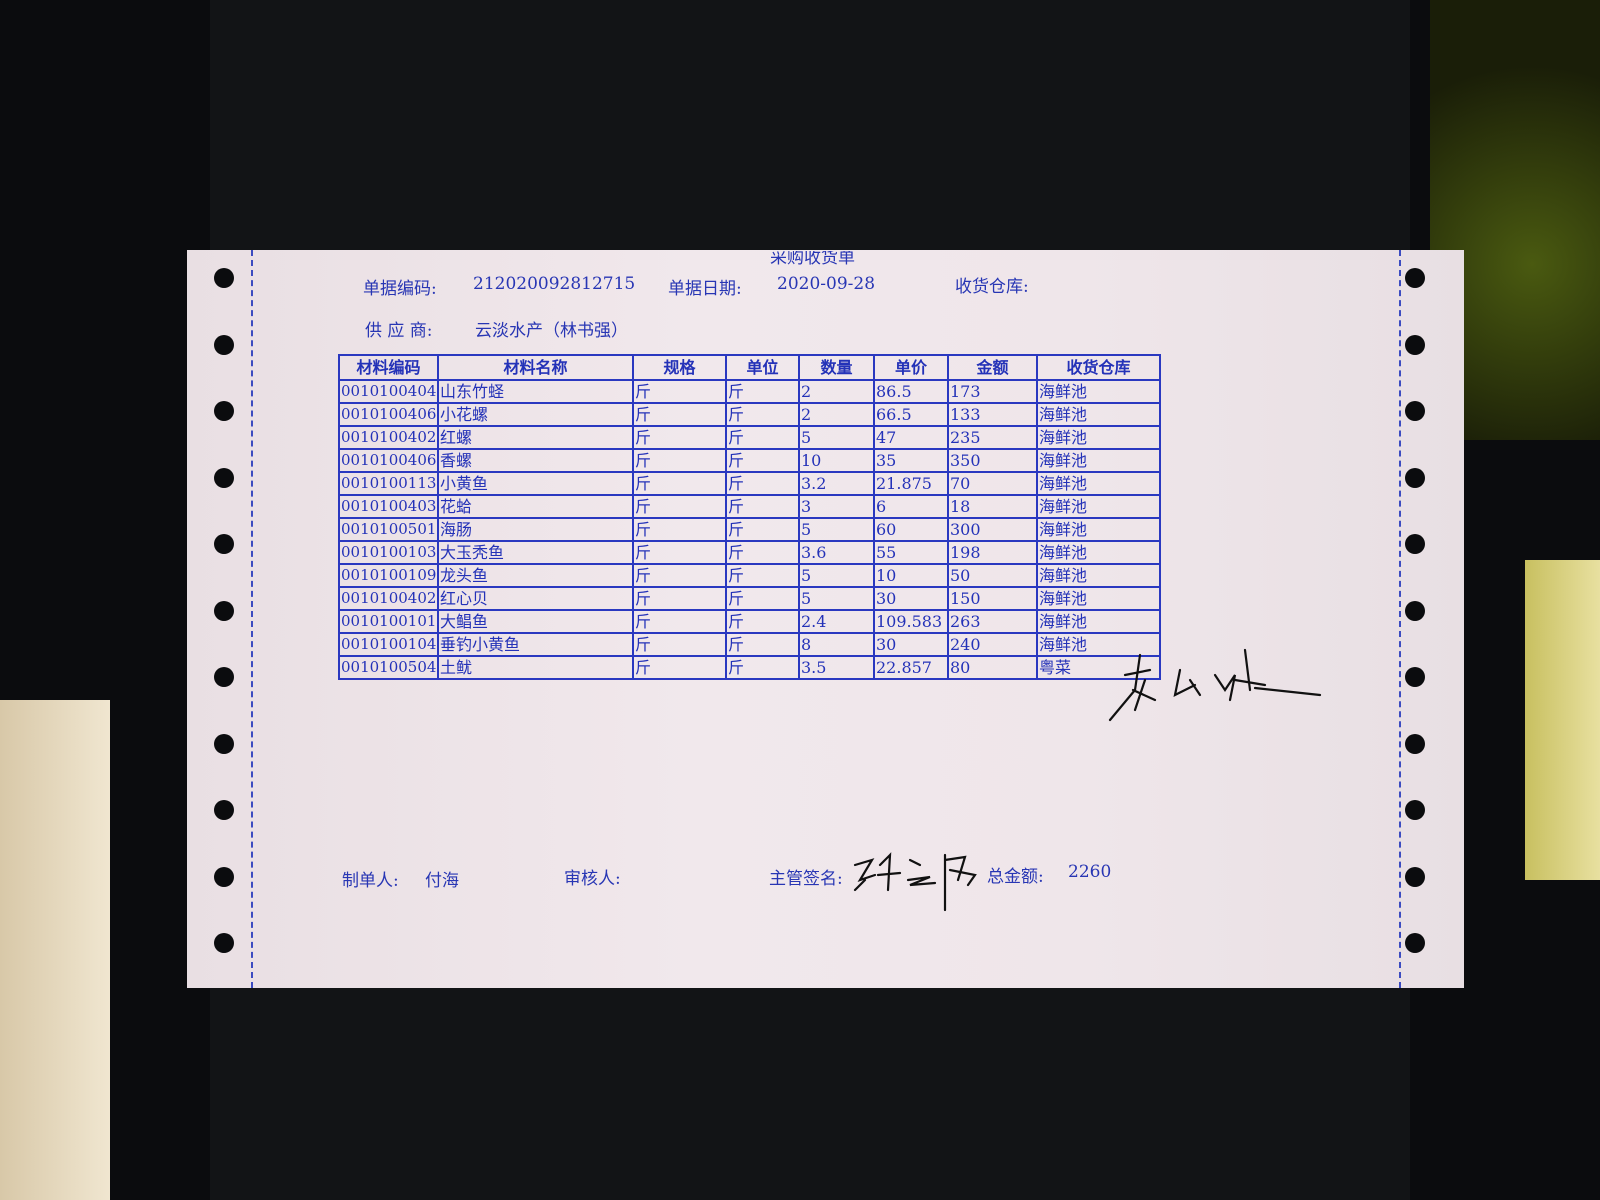 The width and height of the screenshot is (1600, 1200). Describe the element at coordinates (911, 414) in the screenshot. I see `table-cell: 66.5` at that location.